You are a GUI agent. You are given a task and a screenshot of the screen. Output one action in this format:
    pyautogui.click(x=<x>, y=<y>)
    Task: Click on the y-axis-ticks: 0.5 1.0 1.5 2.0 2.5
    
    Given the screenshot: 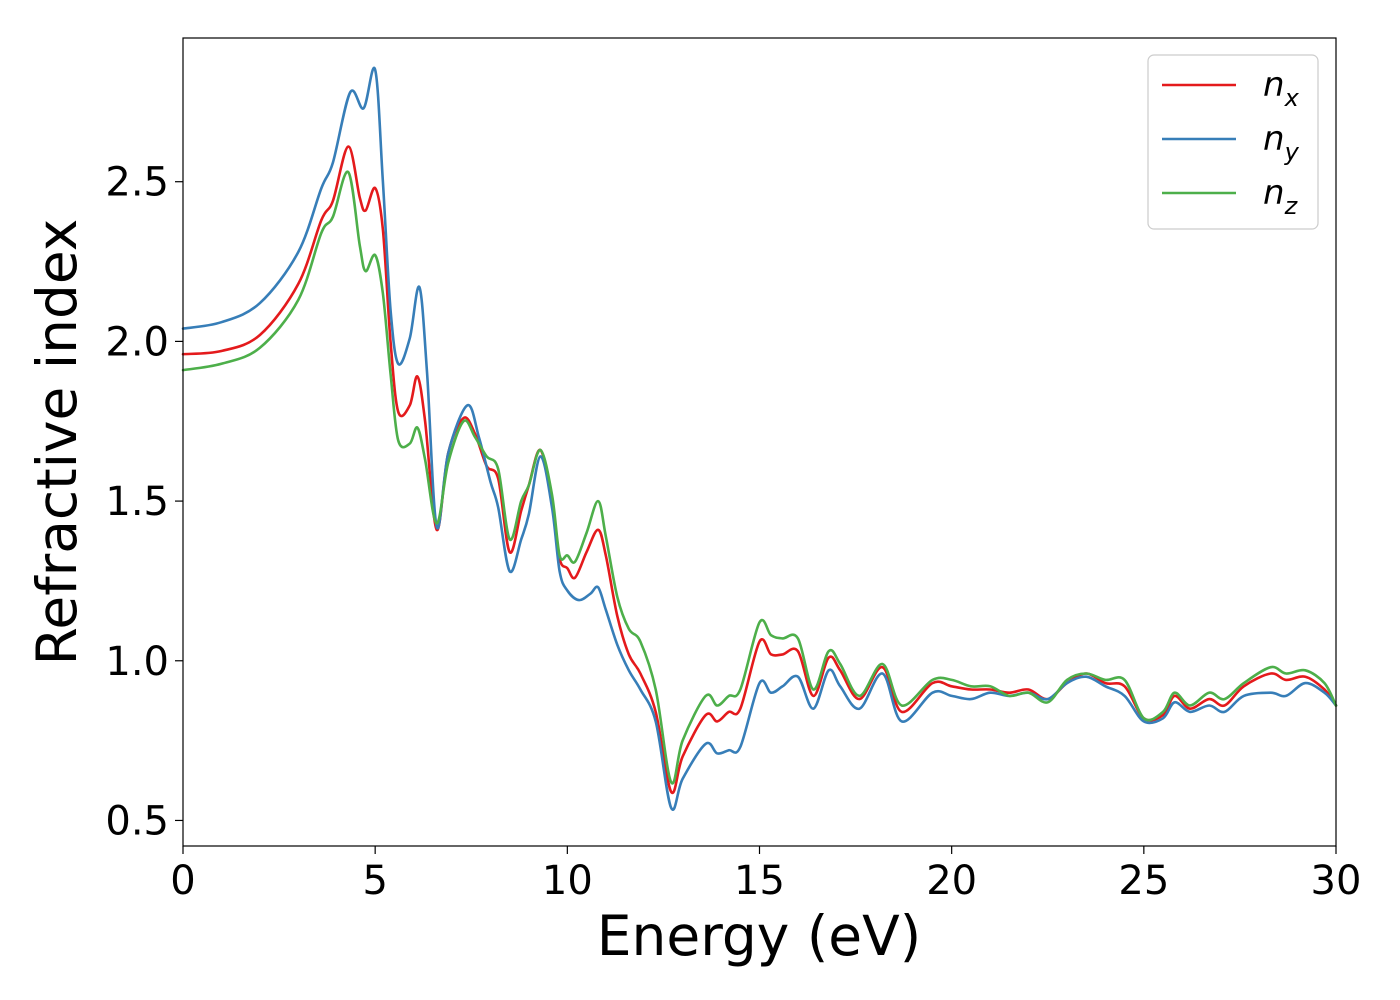 What is the action you would take?
    pyautogui.click(x=144, y=502)
    